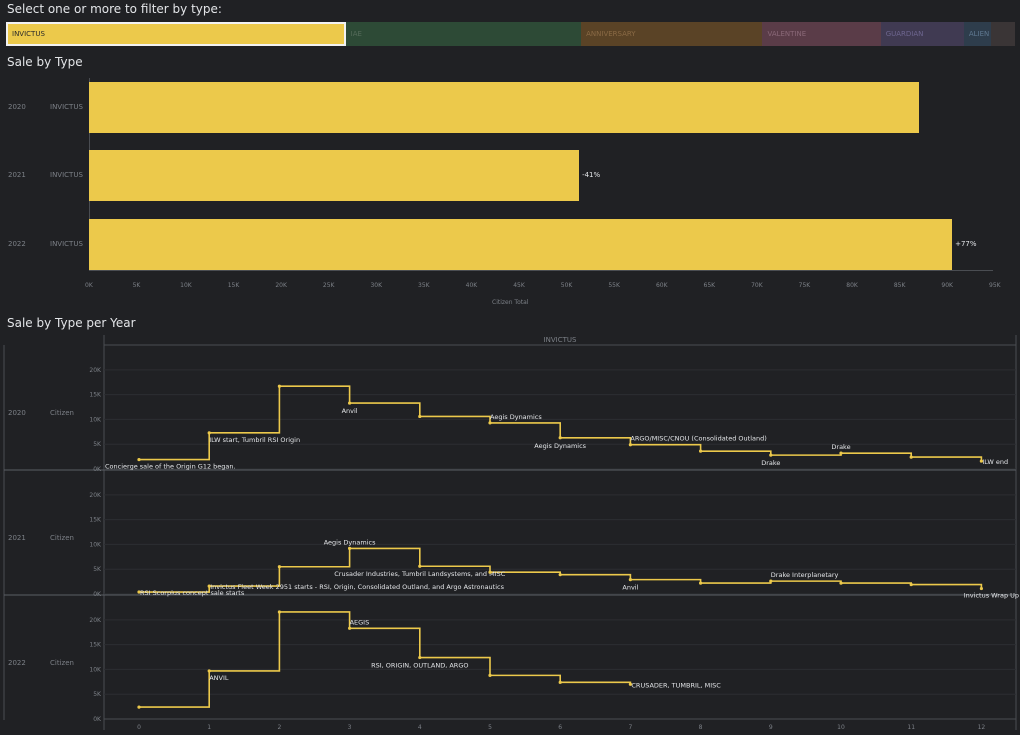  I want to click on step-annotation: Concierge sale of the Origin G12 began., so click(170, 467).